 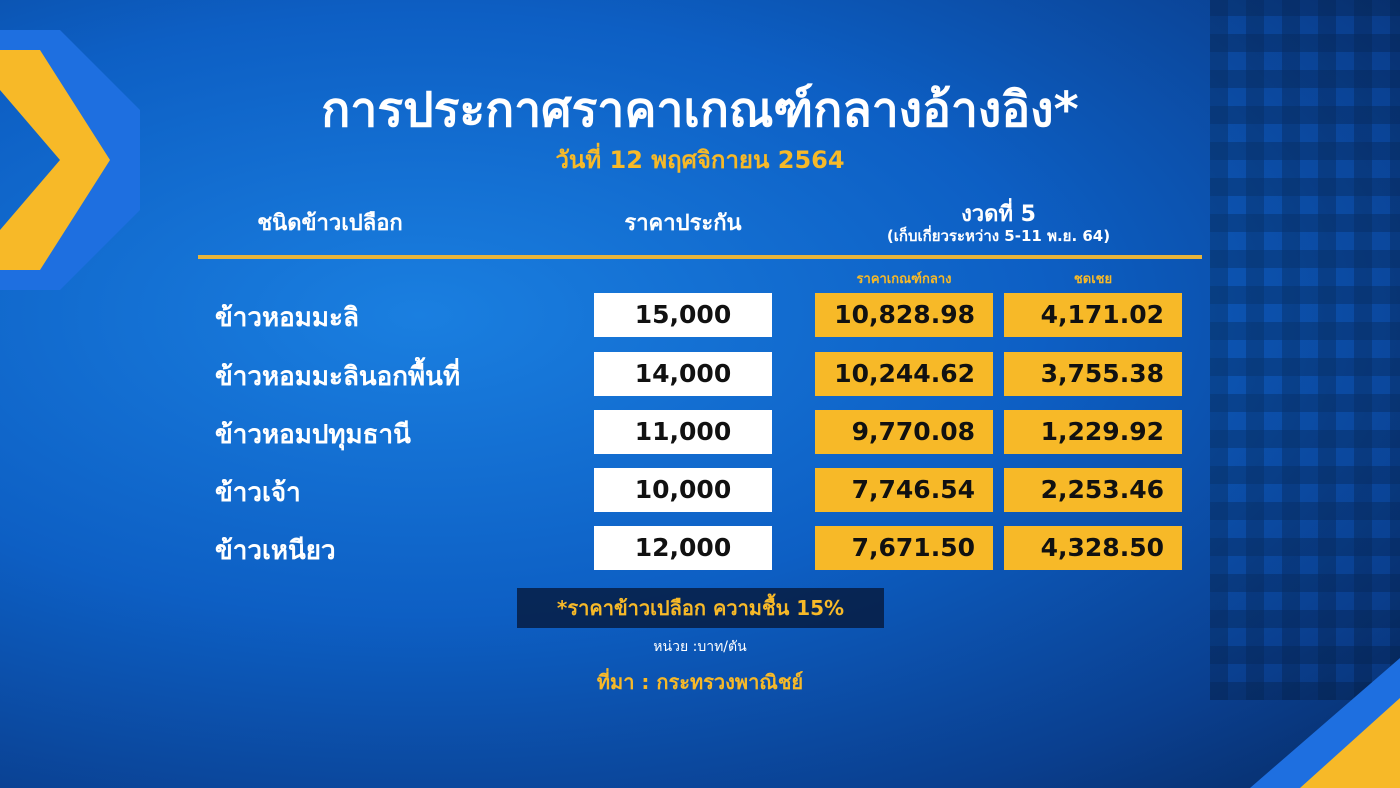 What do you see at coordinates (330, 223) in the screenshot?
I see `header-rice-type: ชนิดข้าวเปลือก` at bounding box center [330, 223].